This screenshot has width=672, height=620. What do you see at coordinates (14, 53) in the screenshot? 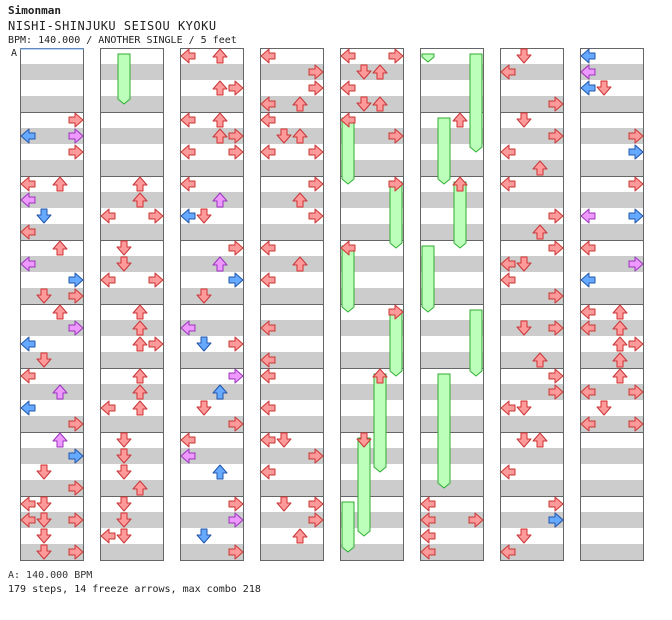
I see `section-marker: A` at bounding box center [14, 53].